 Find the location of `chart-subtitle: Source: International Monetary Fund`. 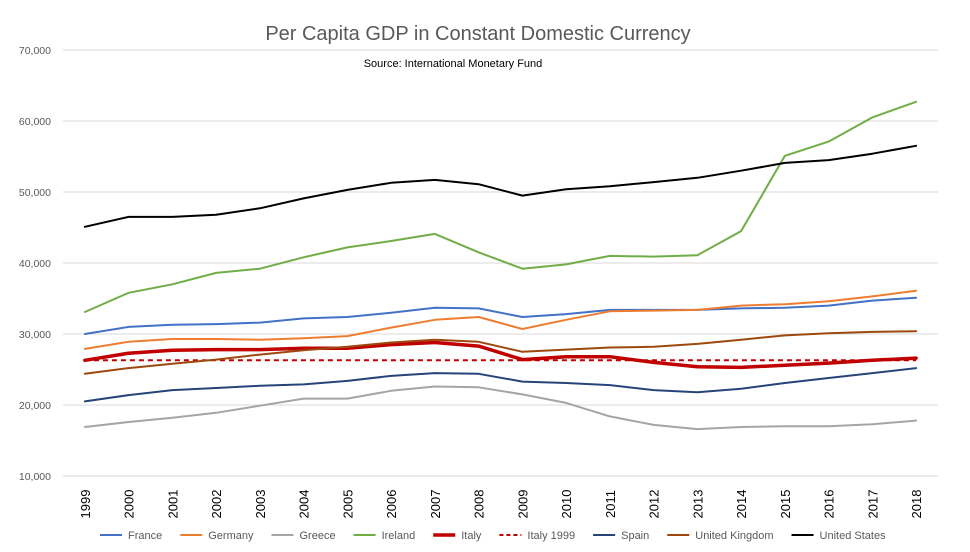

chart-subtitle: Source: International Monetary Fund is located at coordinates (453, 64).